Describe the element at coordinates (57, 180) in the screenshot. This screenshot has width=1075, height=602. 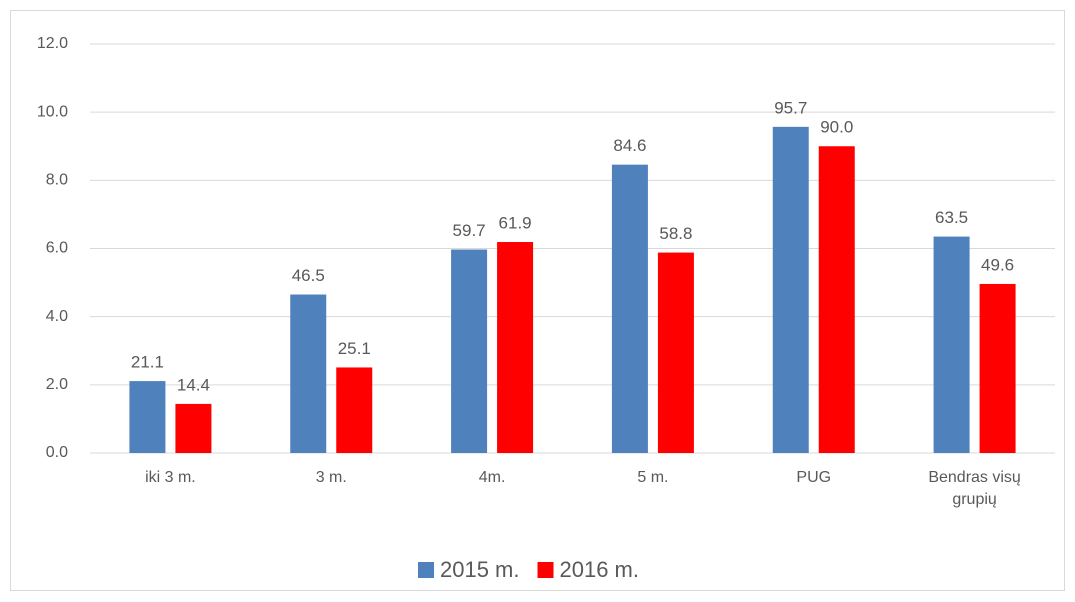
I see `y-tick-label: 8.0` at that location.